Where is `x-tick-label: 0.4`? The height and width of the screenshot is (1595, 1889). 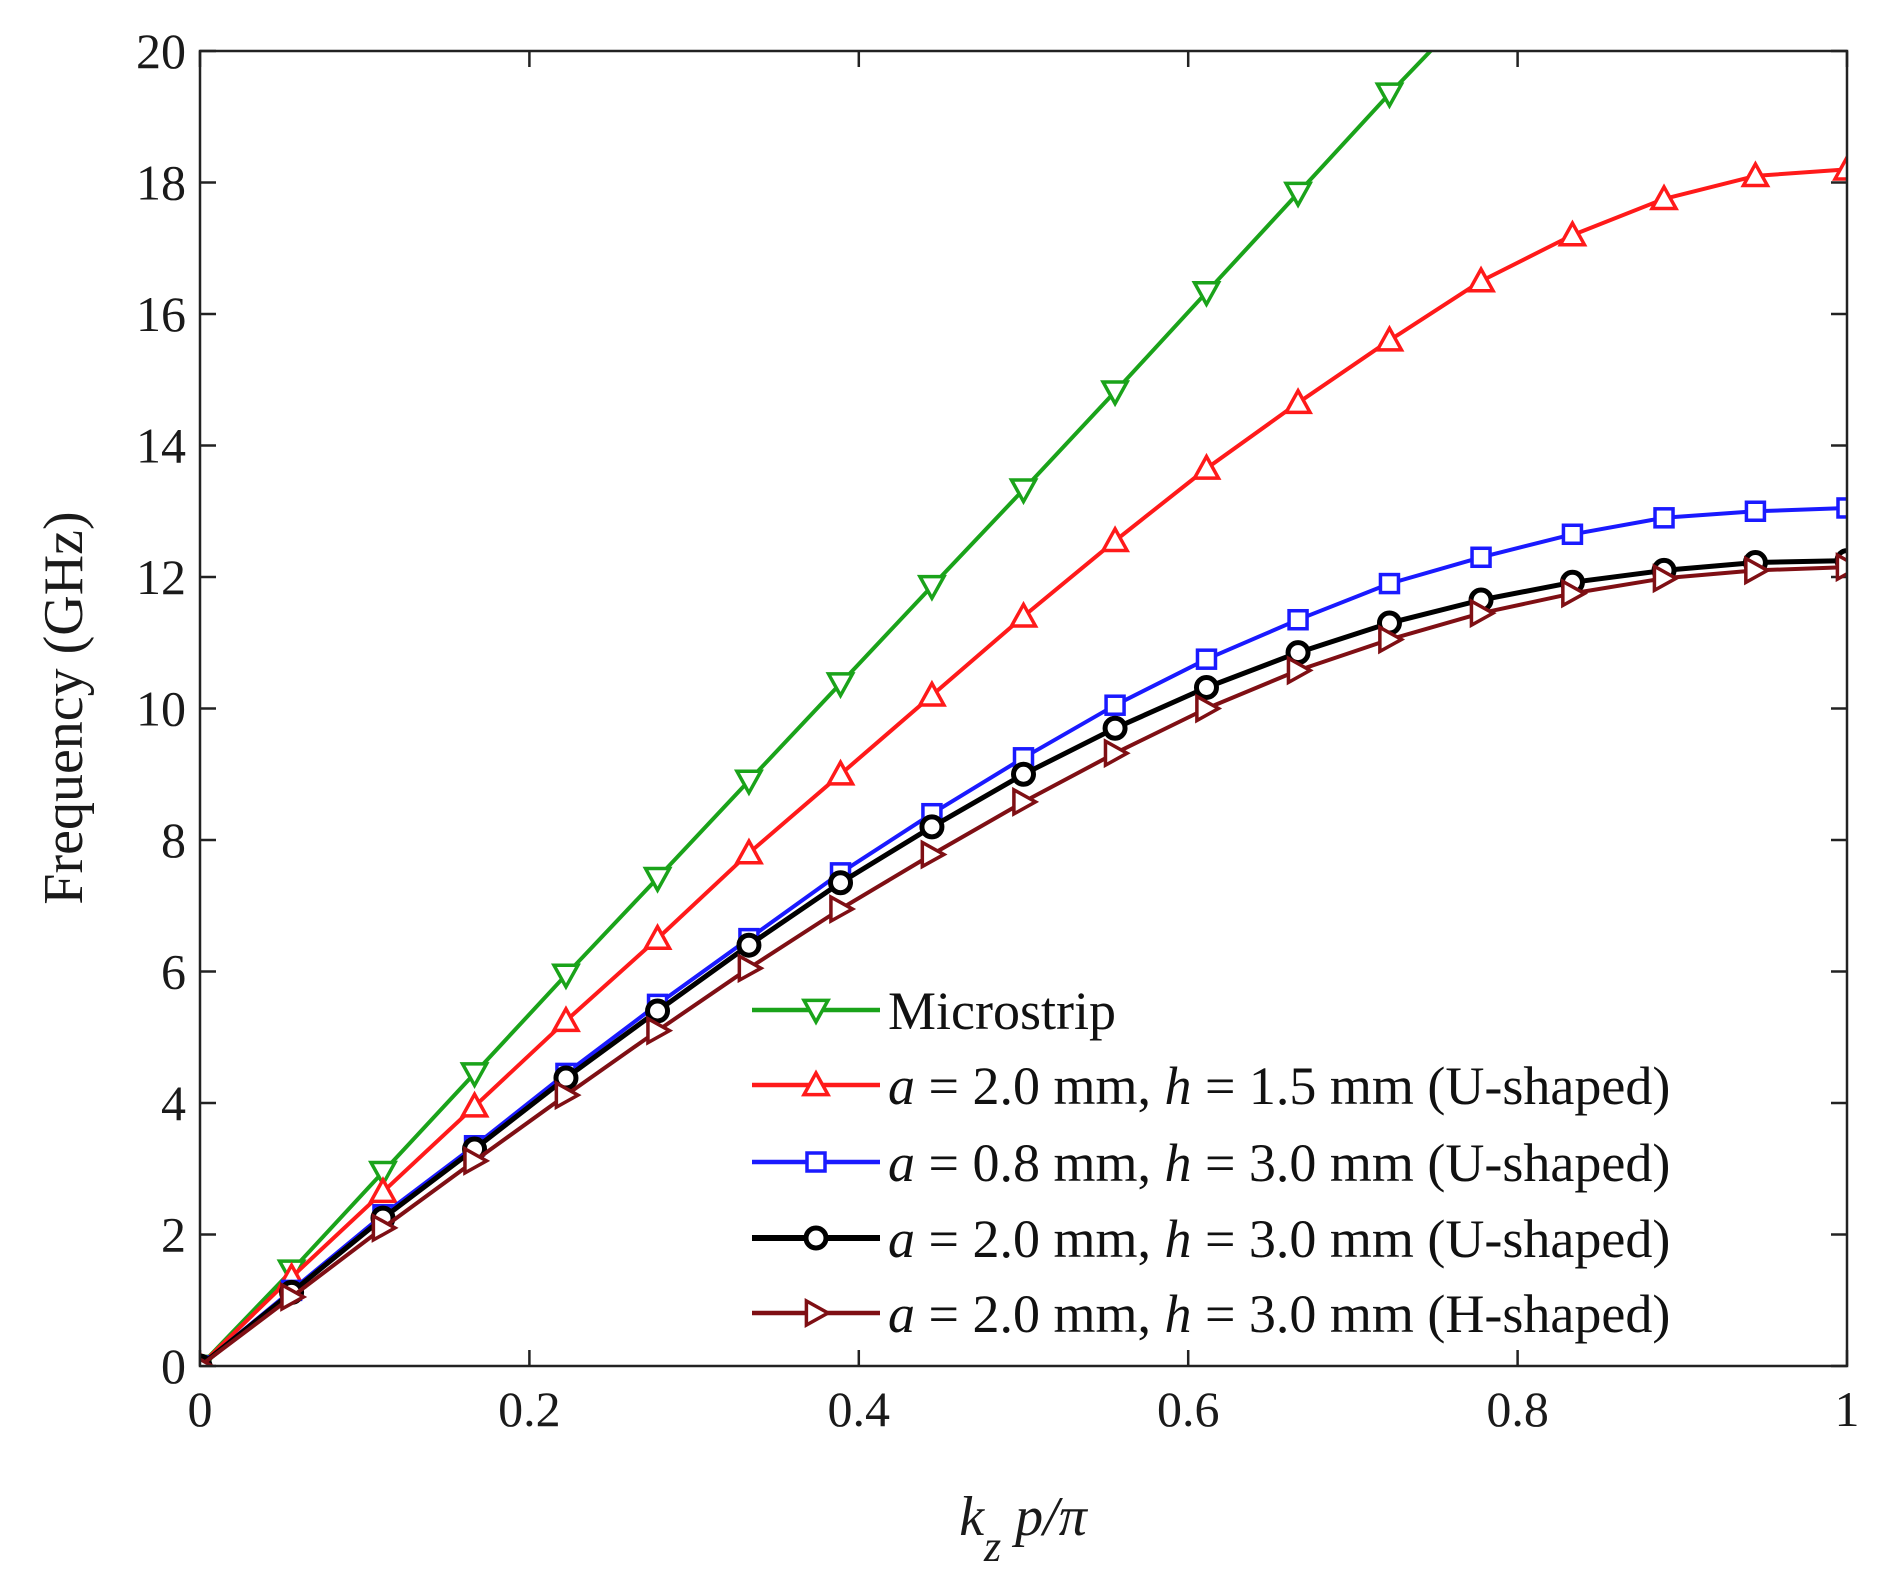
x-tick-label: 0.4 is located at coordinates (859, 1409).